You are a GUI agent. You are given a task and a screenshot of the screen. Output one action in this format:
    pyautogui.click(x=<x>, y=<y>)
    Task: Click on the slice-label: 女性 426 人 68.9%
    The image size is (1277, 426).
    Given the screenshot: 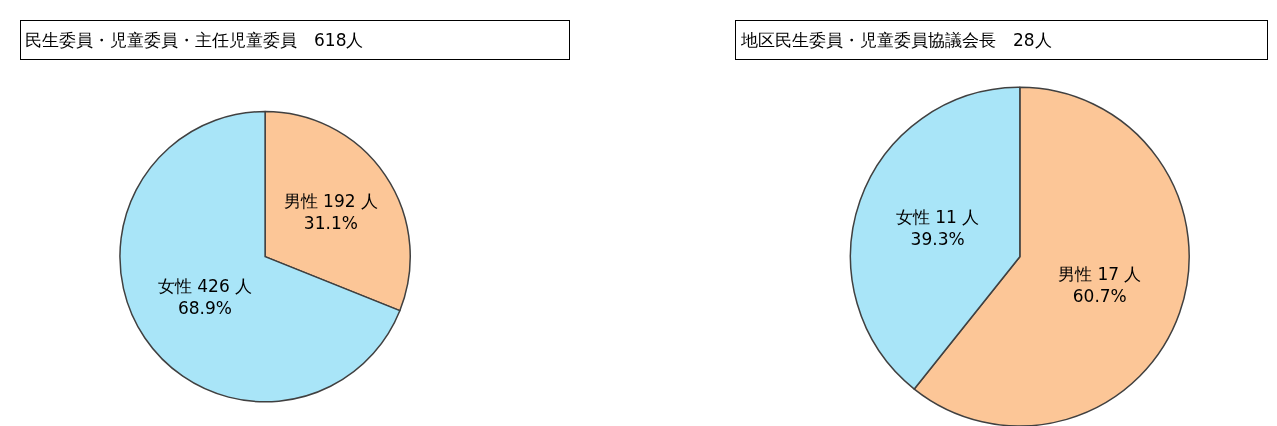 What is the action you would take?
    pyautogui.click(x=205, y=297)
    